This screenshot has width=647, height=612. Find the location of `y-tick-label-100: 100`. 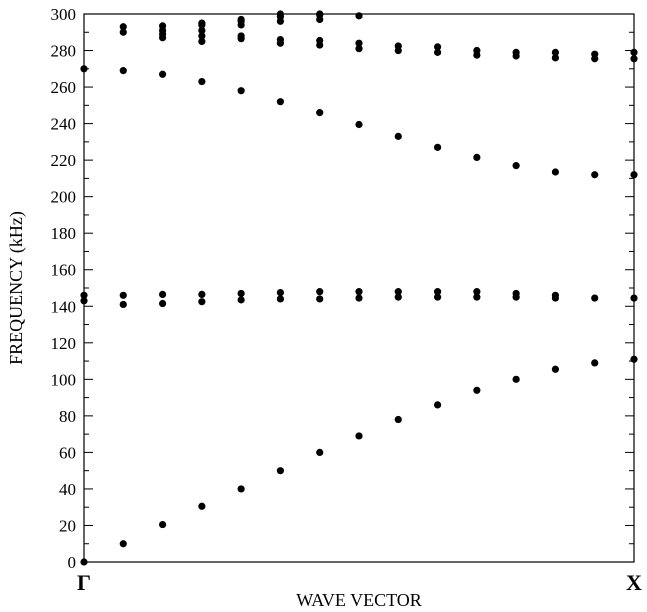

y-tick-label-100: 100 is located at coordinates (64, 379).